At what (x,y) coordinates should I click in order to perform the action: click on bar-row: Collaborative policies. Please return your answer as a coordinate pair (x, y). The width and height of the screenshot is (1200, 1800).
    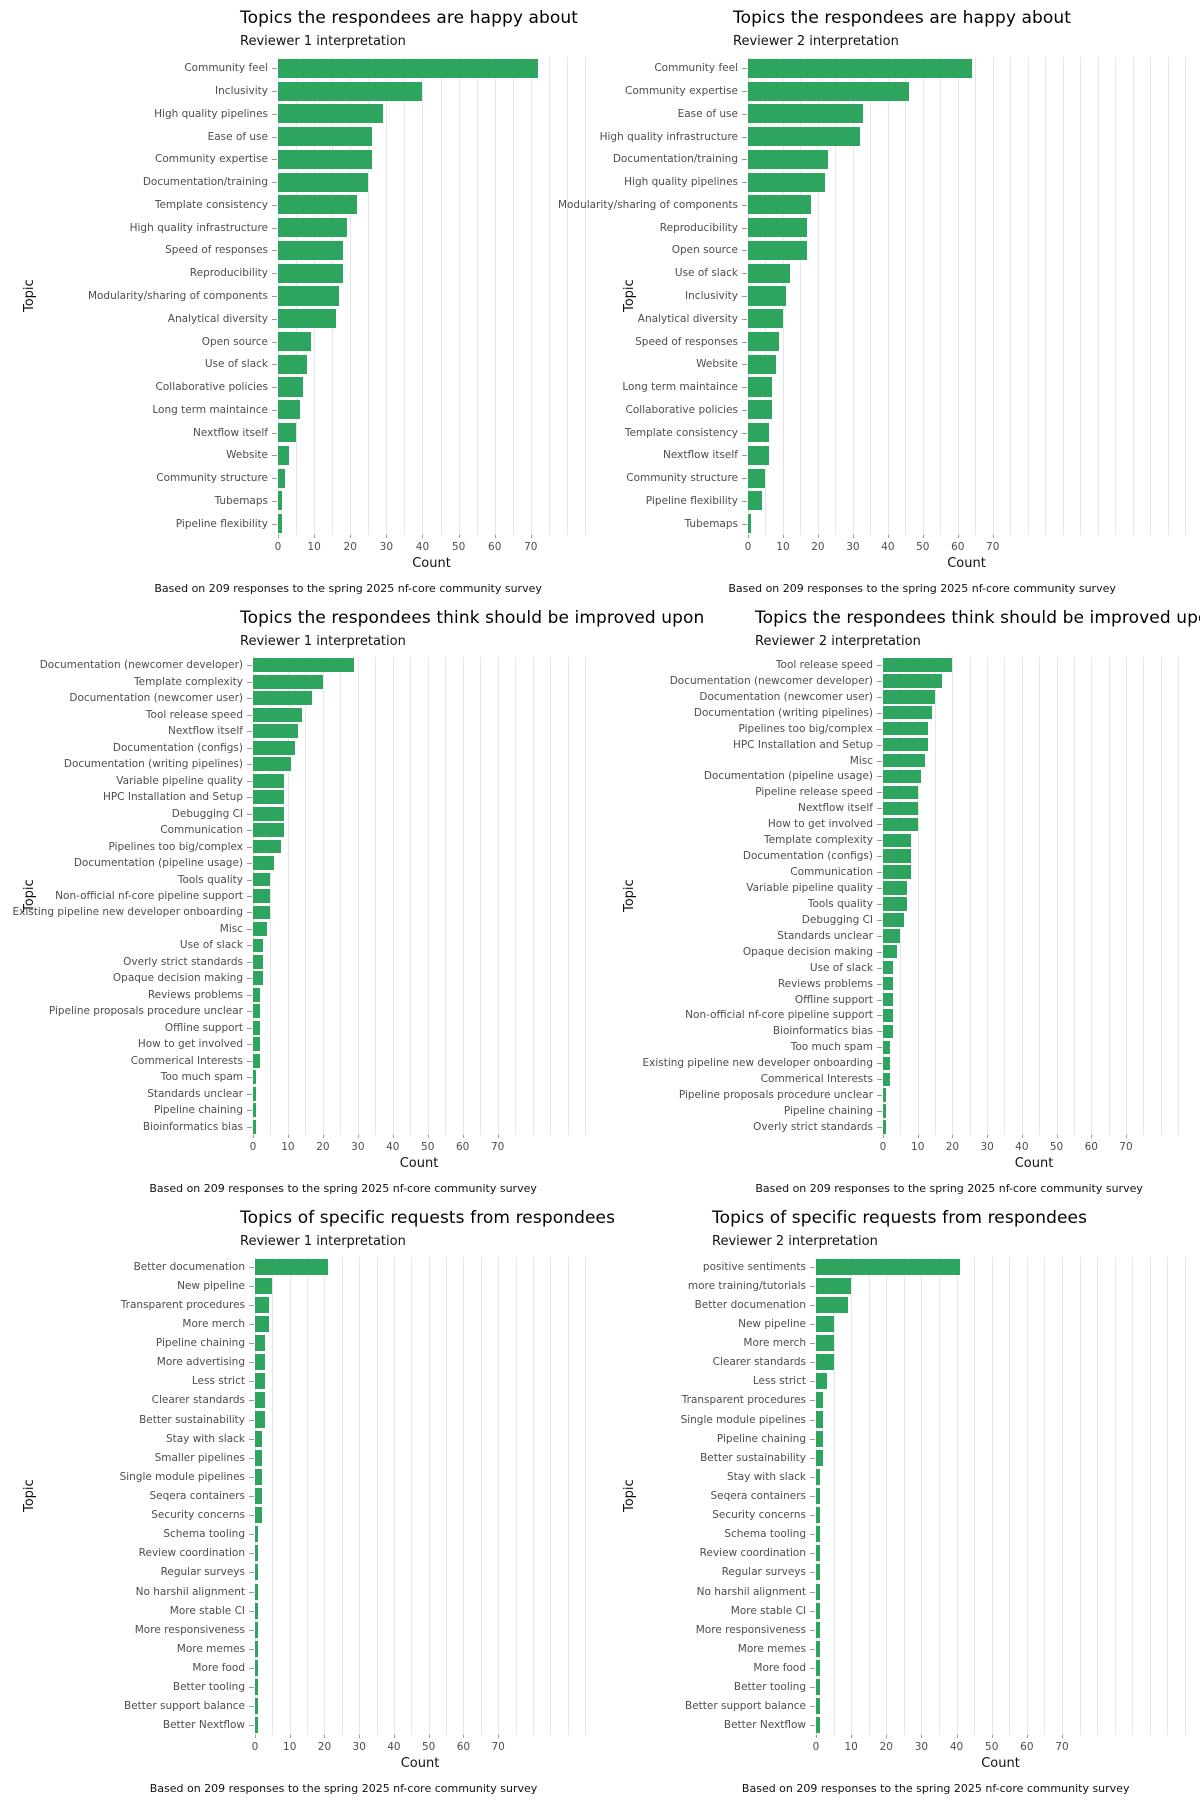
    Looking at the image, I should click on (370, 387).